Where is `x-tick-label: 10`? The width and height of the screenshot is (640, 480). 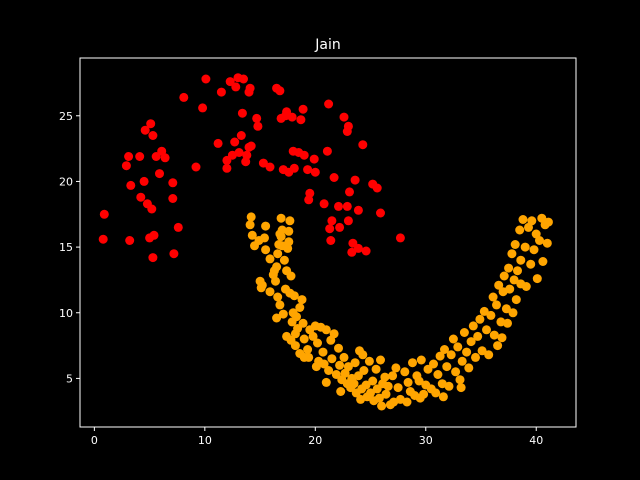
x-tick-label: 10 is located at coordinates (205, 440).